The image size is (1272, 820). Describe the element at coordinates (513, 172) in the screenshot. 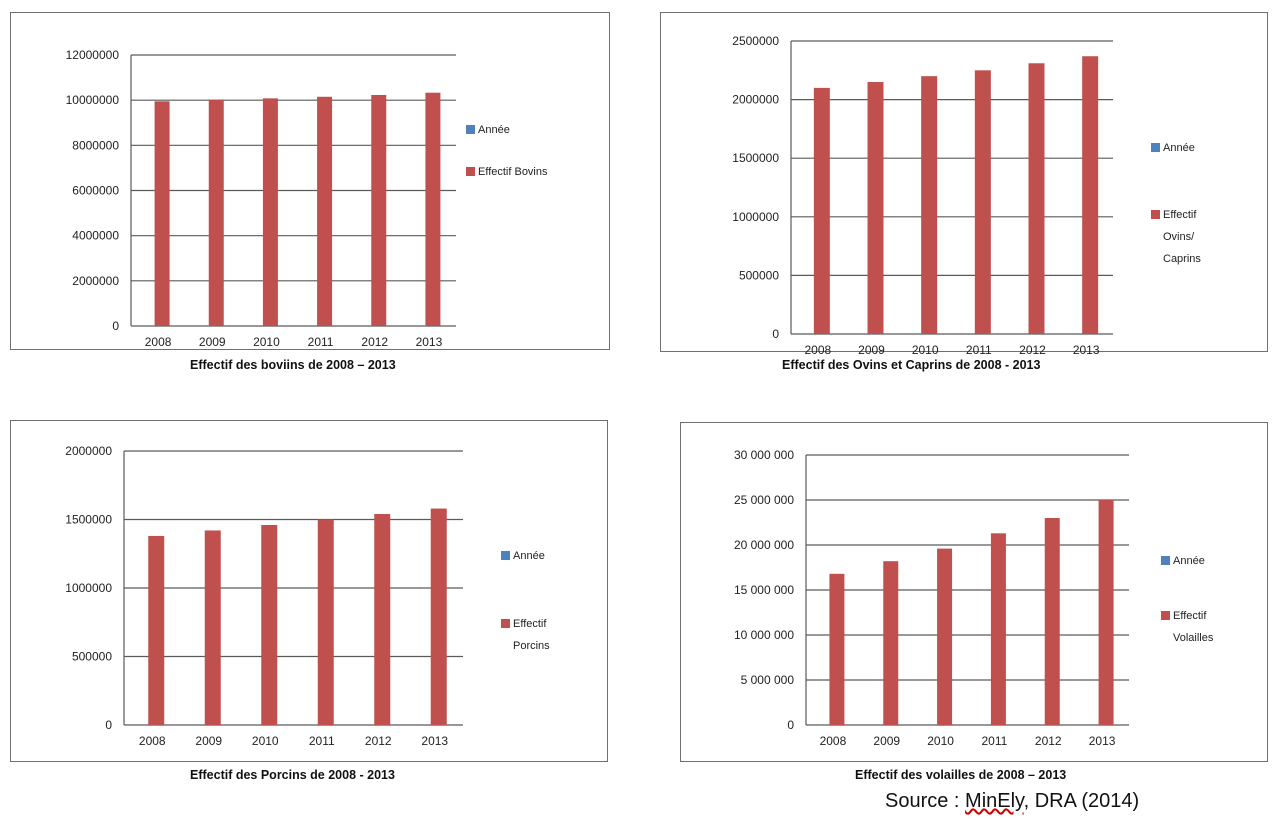

I see `legend-label: Effectif Bovins` at that location.